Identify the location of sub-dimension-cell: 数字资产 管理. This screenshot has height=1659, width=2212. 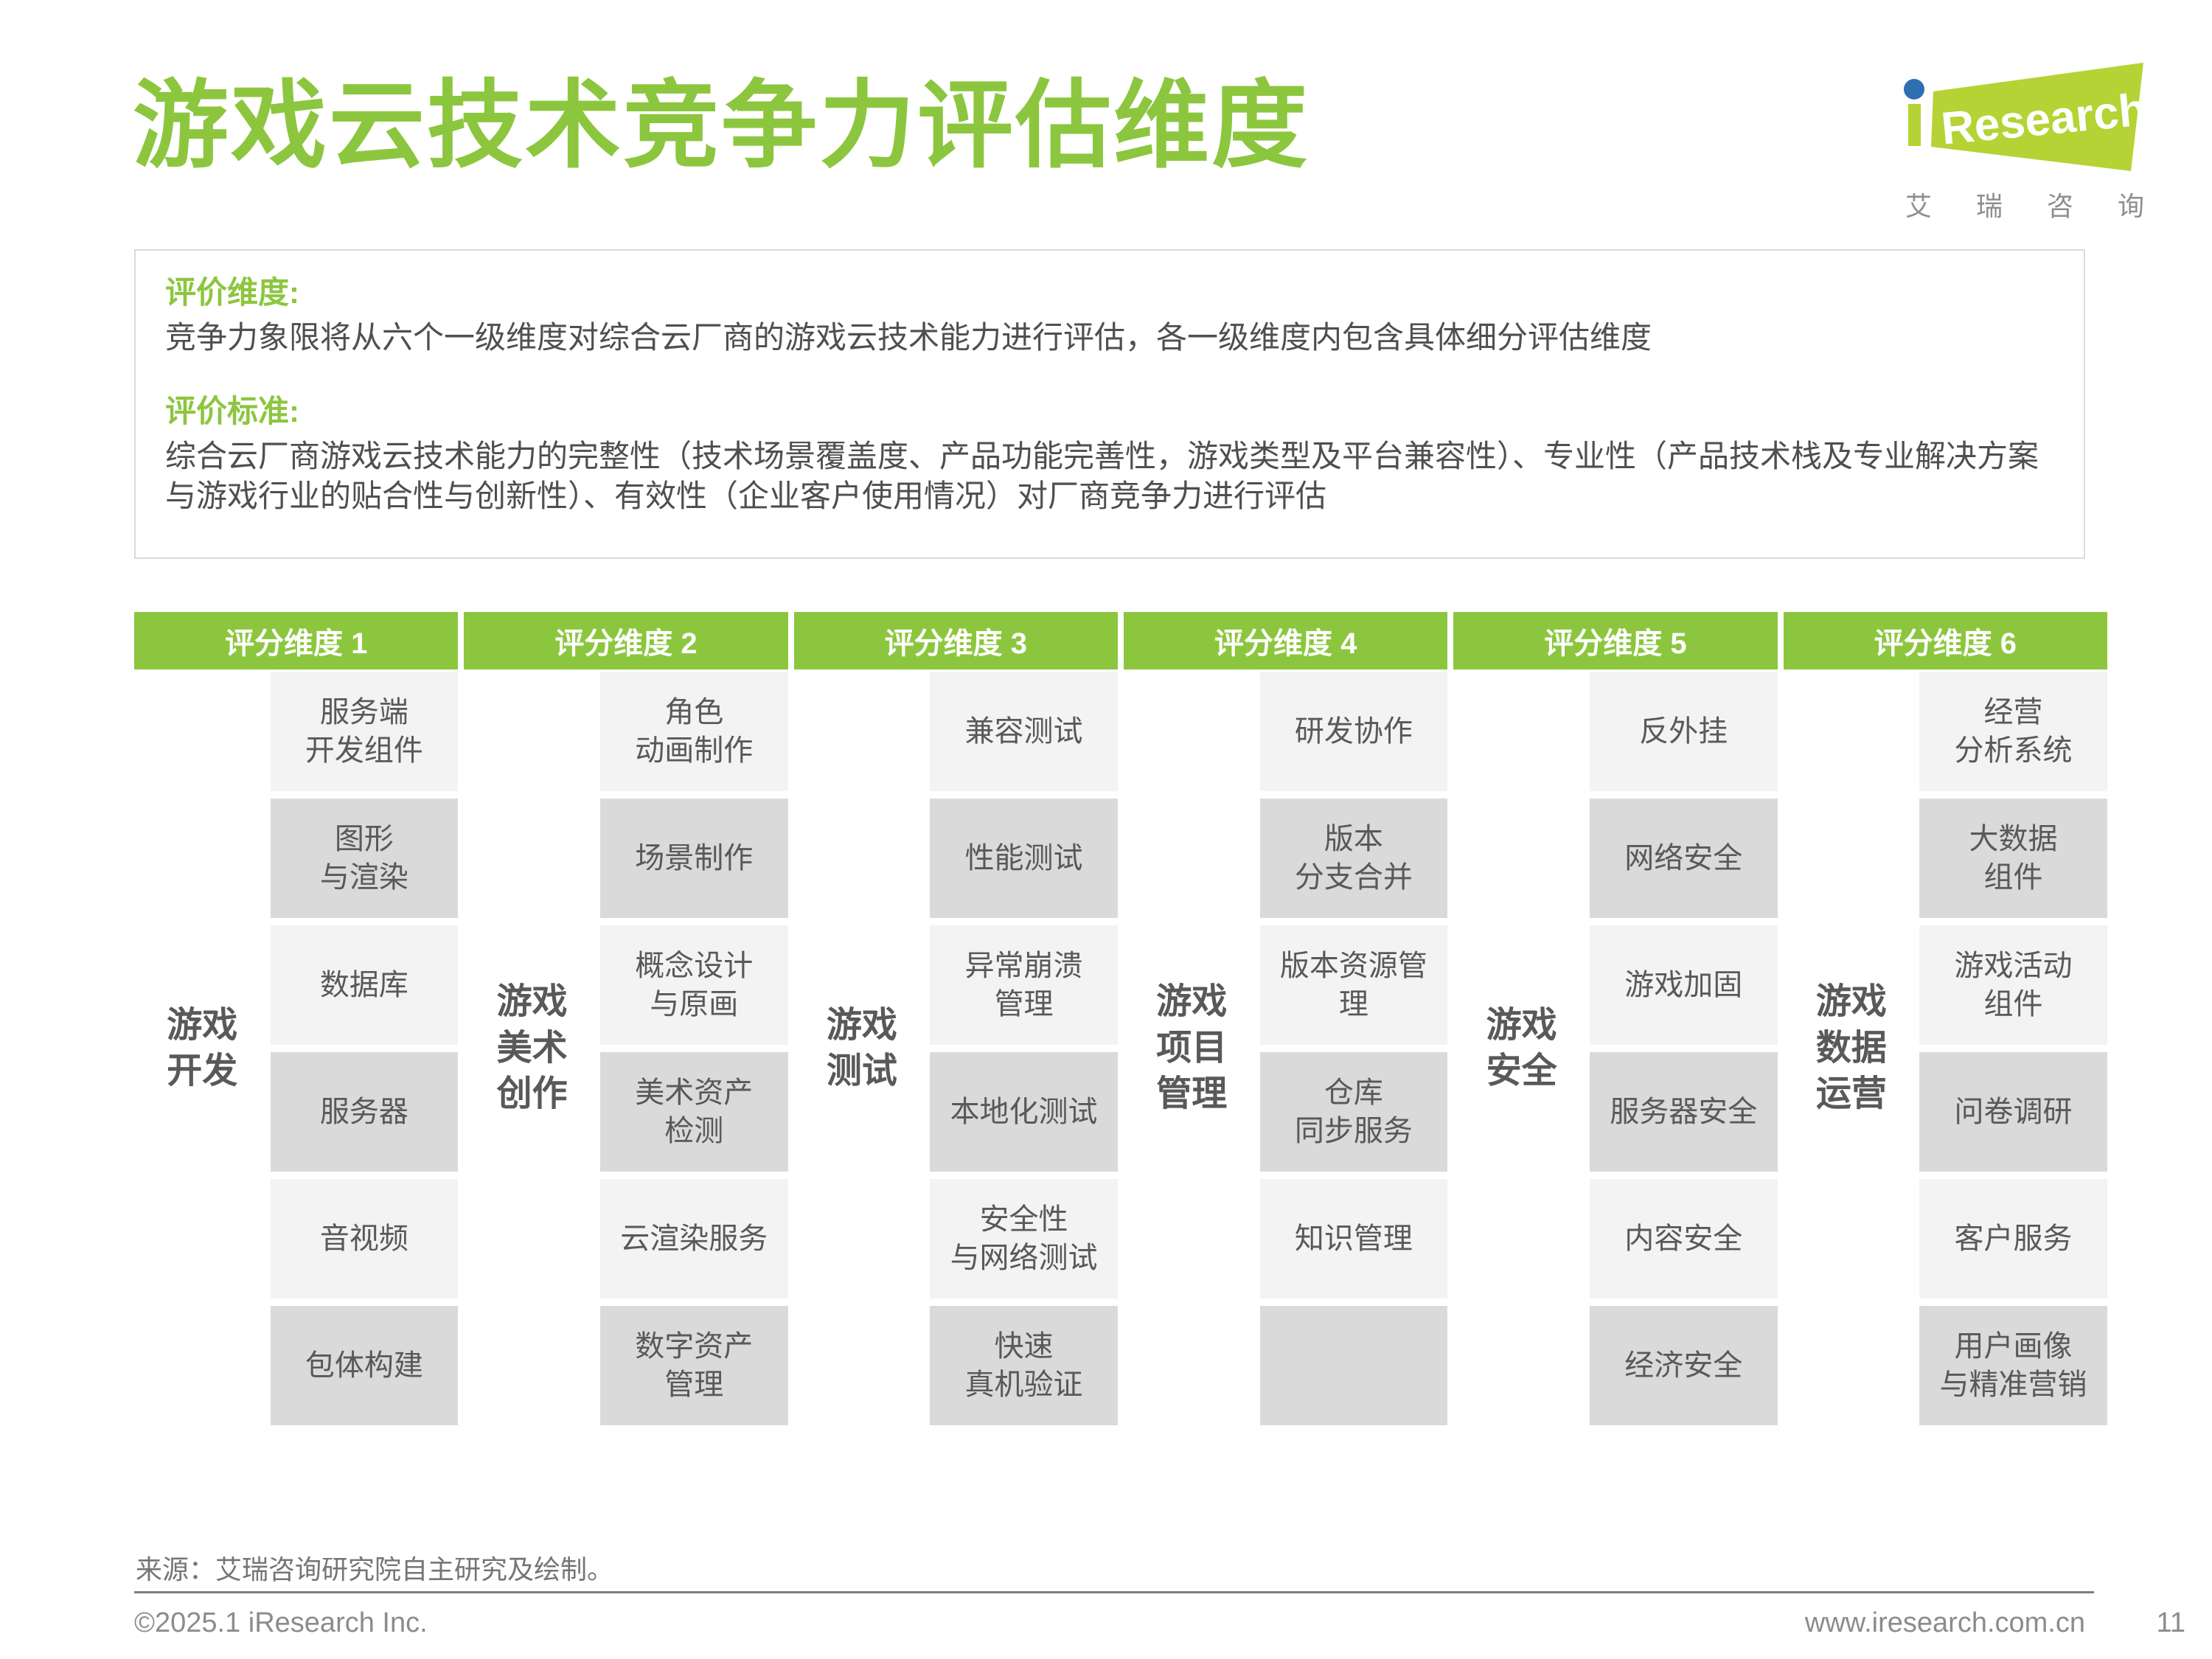
(693, 1365).